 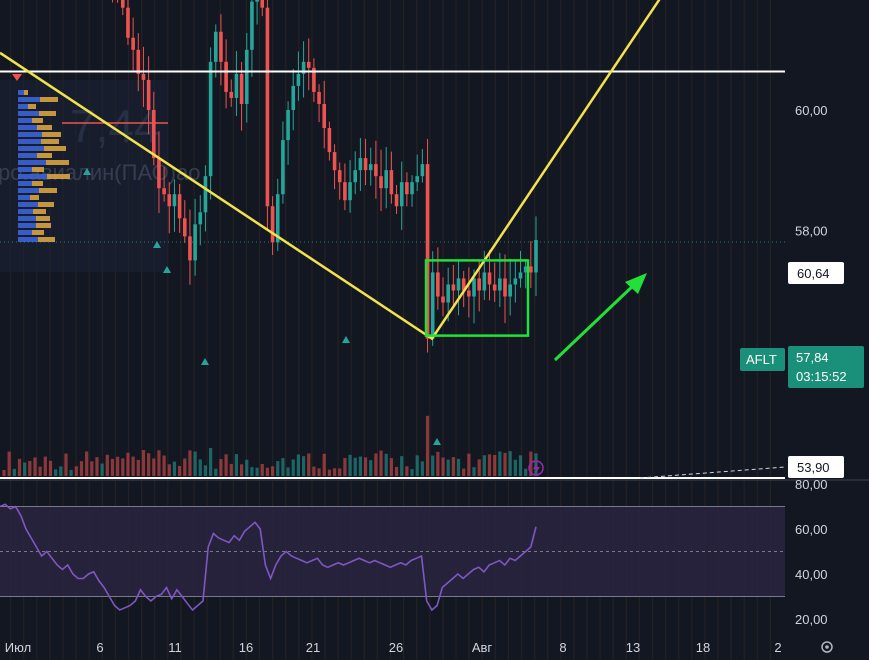 What do you see at coordinates (536, 468) in the screenshot?
I see `alert-icon` at bounding box center [536, 468].